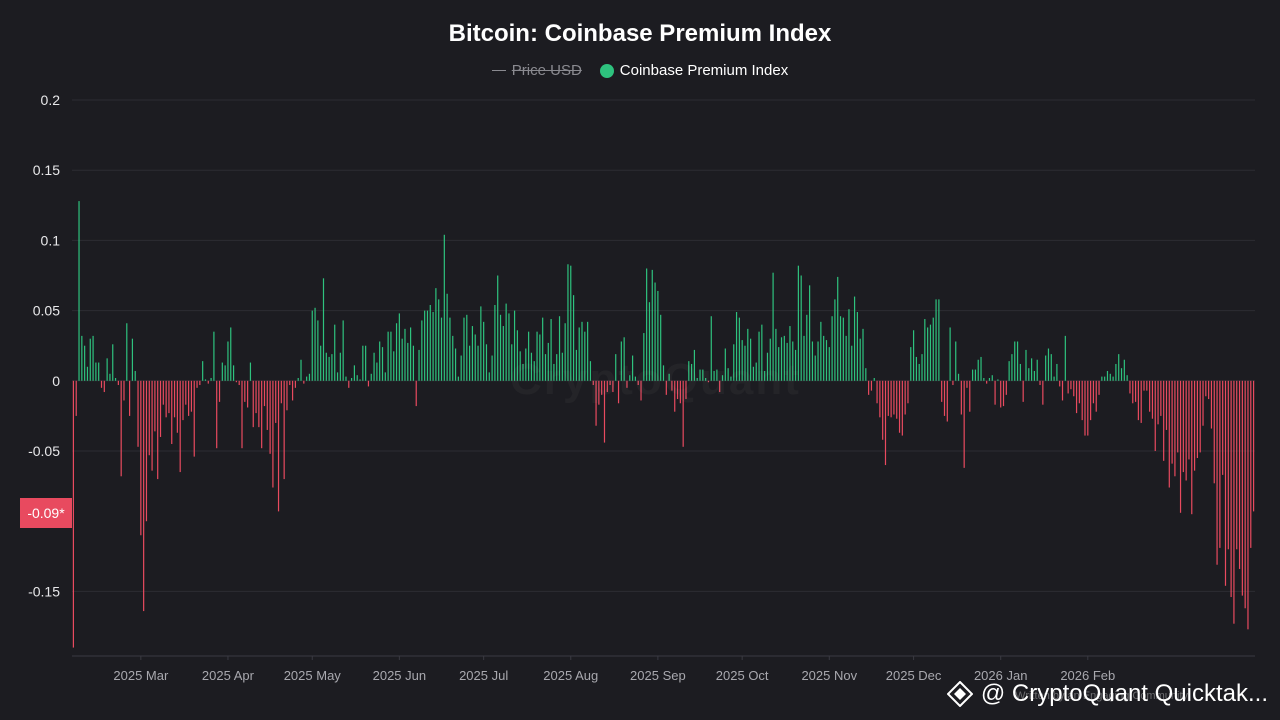  Describe the element at coordinates (914, 675) in the screenshot. I see `x-tick-label: 2025 Dec` at that location.